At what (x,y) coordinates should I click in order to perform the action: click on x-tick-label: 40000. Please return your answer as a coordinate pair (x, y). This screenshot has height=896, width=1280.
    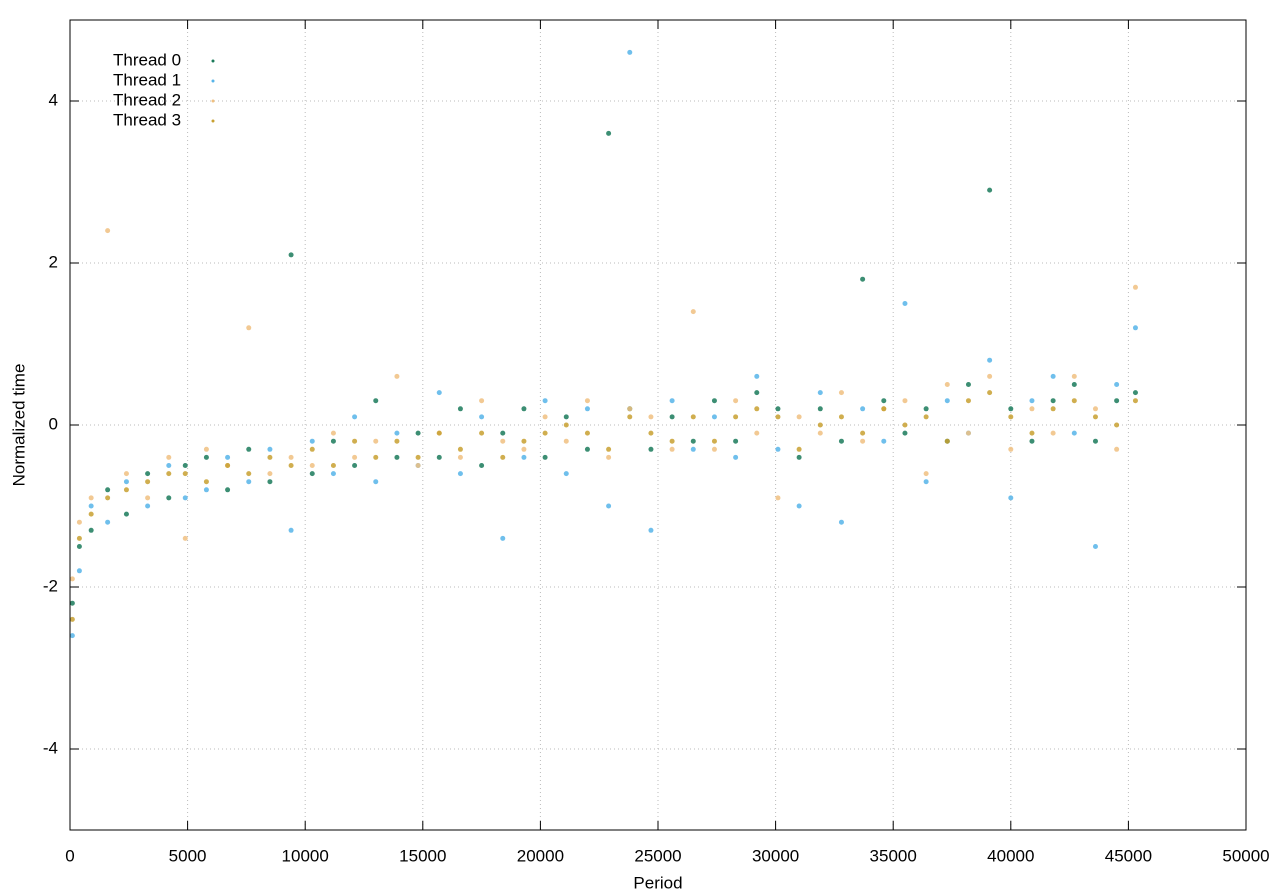
    Looking at the image, I should click on (1010, 855).